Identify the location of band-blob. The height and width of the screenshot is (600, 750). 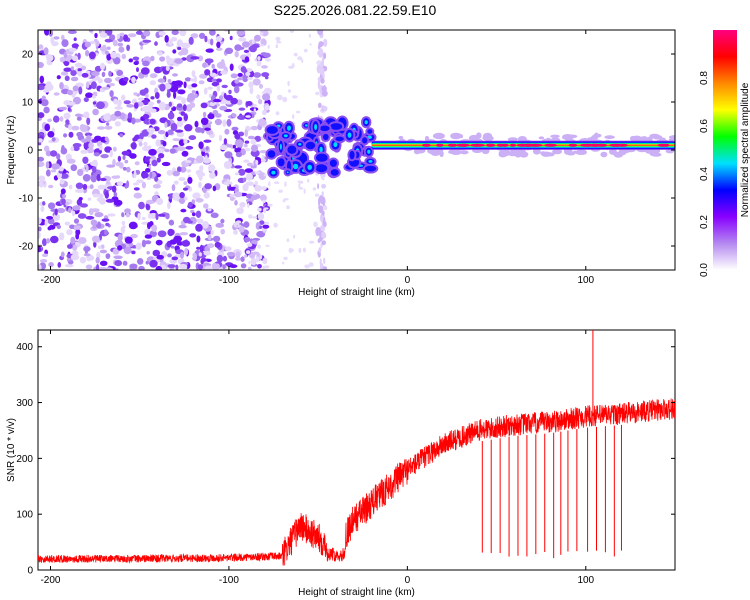
(322, 71).